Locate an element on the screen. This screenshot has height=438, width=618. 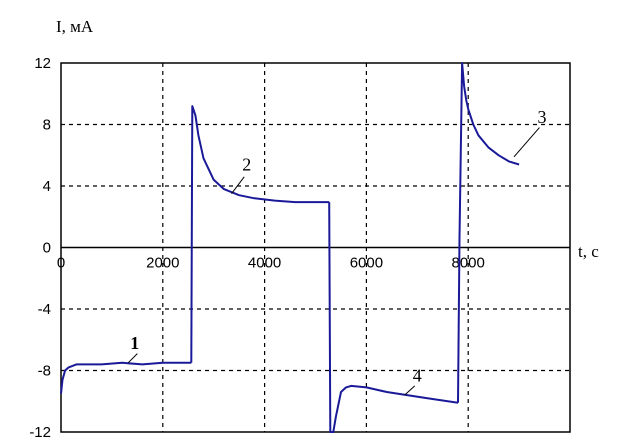
curve-label-2: 2 is located at coordinates (246, 165).